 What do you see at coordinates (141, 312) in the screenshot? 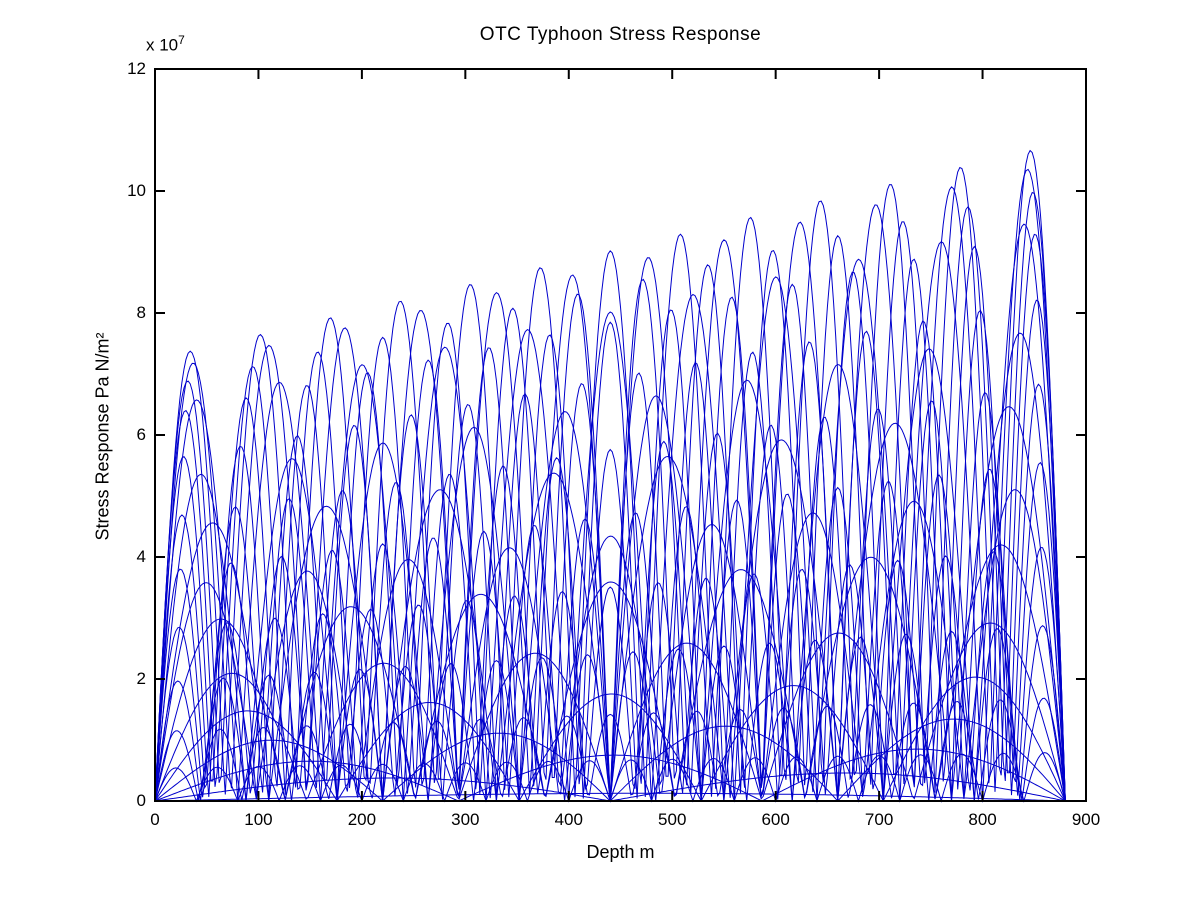
I see `y-tick-label: 8` at bounding box center [141, 312].